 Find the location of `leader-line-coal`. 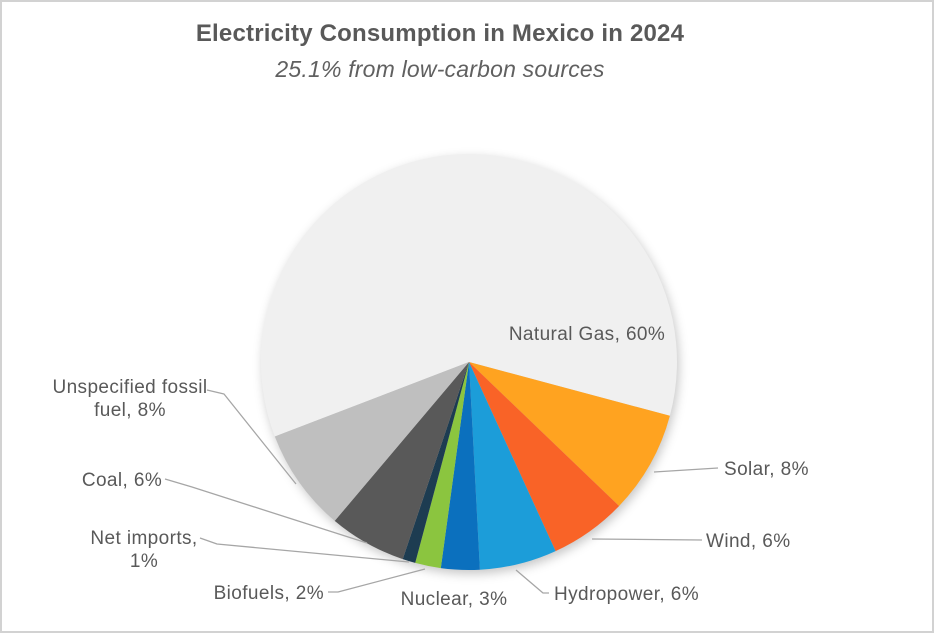

leader-line-coal is located at coordinates (266, 511).